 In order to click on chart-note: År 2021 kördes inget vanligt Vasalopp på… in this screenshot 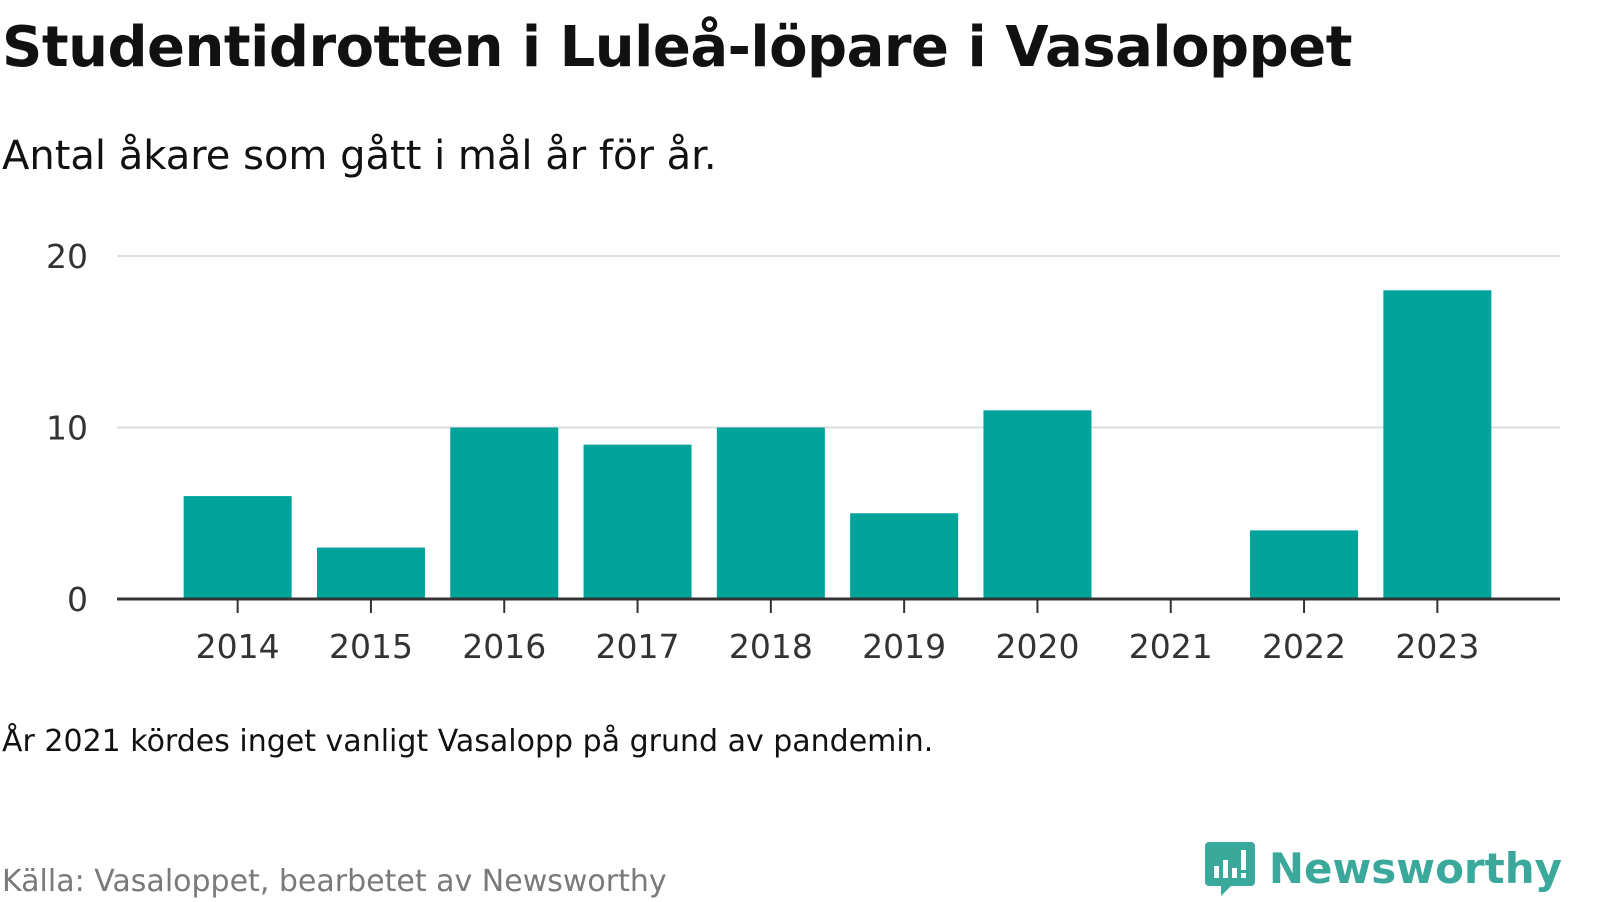, I will do `click(468, 741)`.